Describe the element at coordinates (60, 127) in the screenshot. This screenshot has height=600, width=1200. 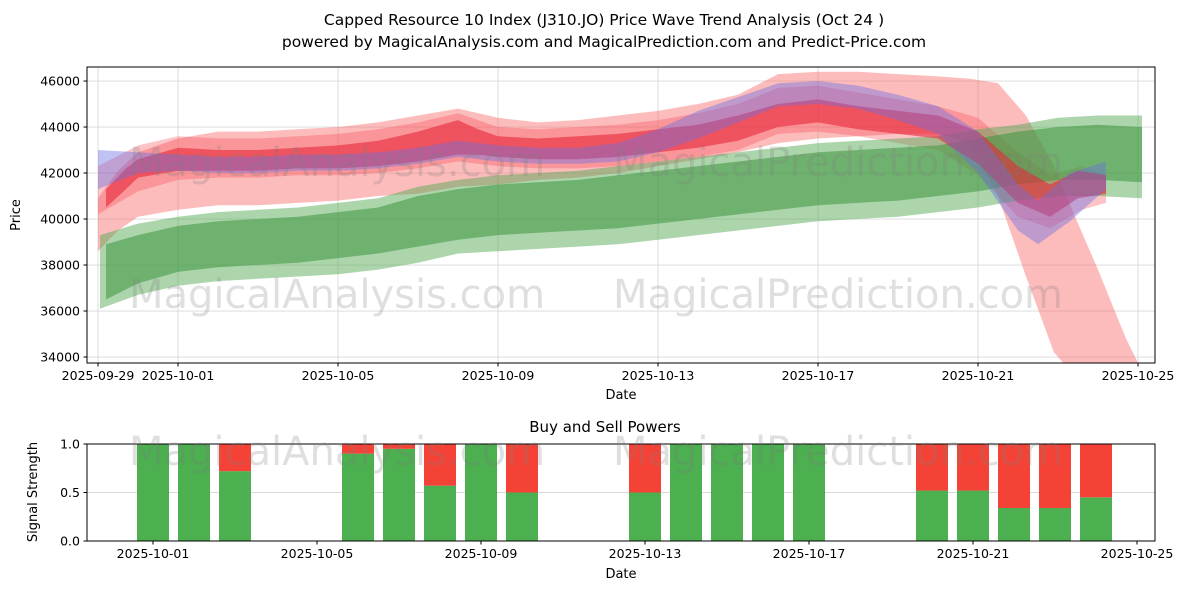
I see `price-ytick-label: 44000` at that location.